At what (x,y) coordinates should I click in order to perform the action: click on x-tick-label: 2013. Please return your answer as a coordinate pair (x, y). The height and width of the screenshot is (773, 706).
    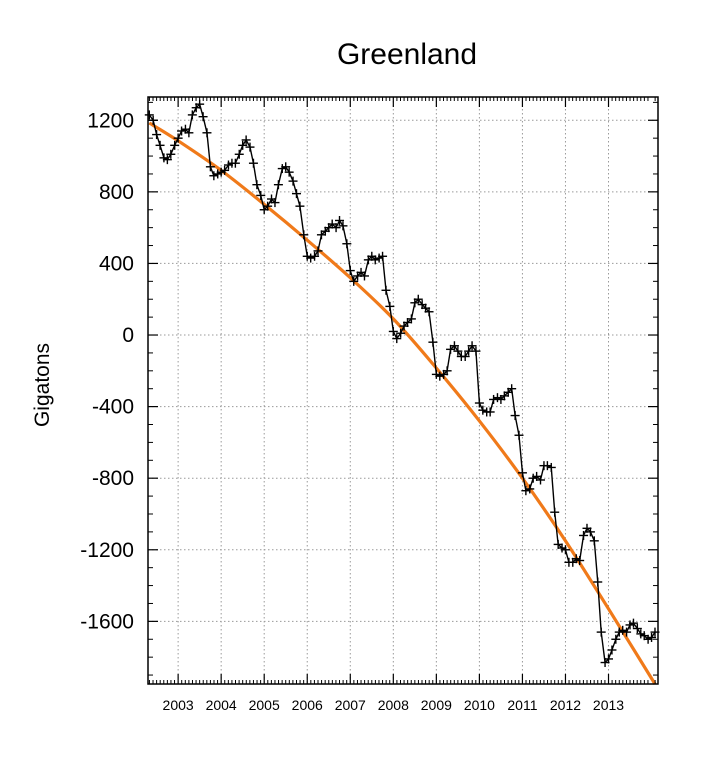
    Looking at the image, I should click on (608, 705).